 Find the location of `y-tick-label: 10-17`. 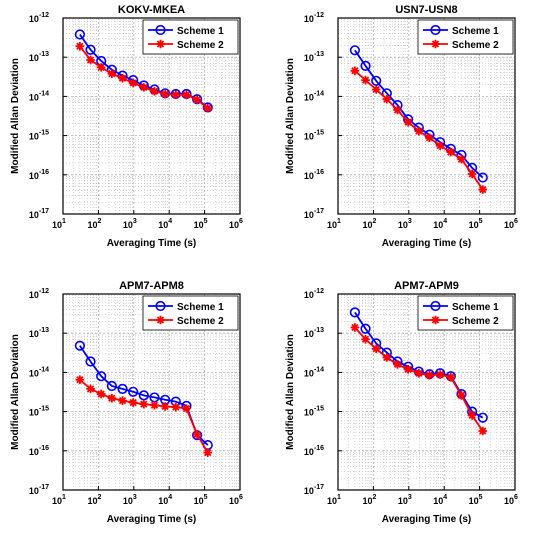

y-tick-label: 10-17 is located at coordinates (314, 214).